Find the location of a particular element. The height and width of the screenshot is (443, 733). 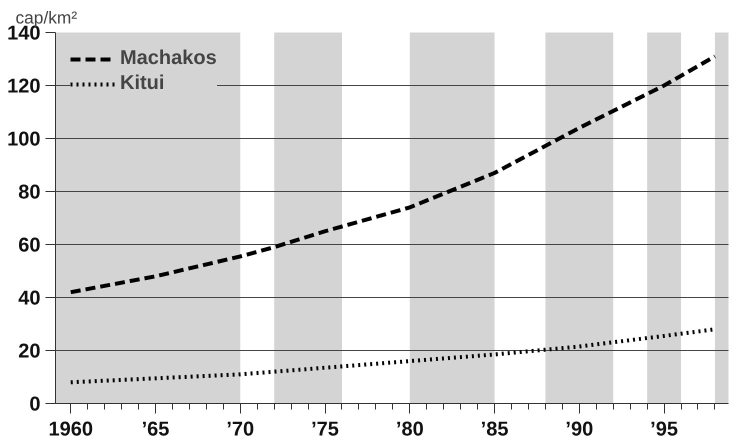

legend-label: Kitui is located at coordinates (142, 83).